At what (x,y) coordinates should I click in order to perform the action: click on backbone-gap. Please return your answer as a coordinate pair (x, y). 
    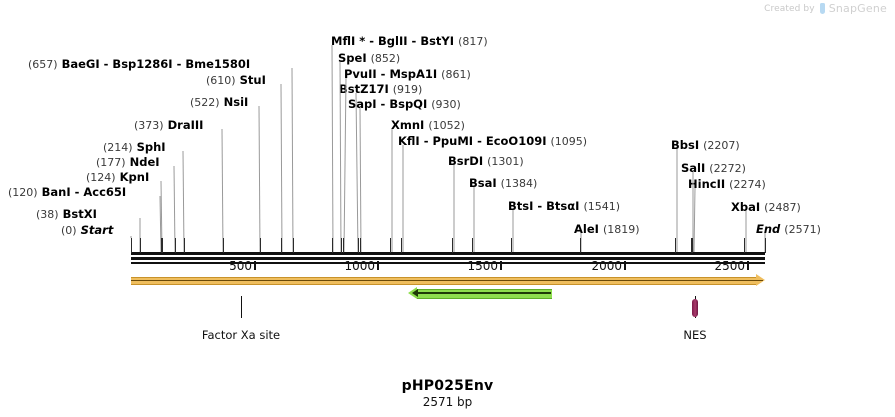
    Looking at the image, I should click on (448, 256).